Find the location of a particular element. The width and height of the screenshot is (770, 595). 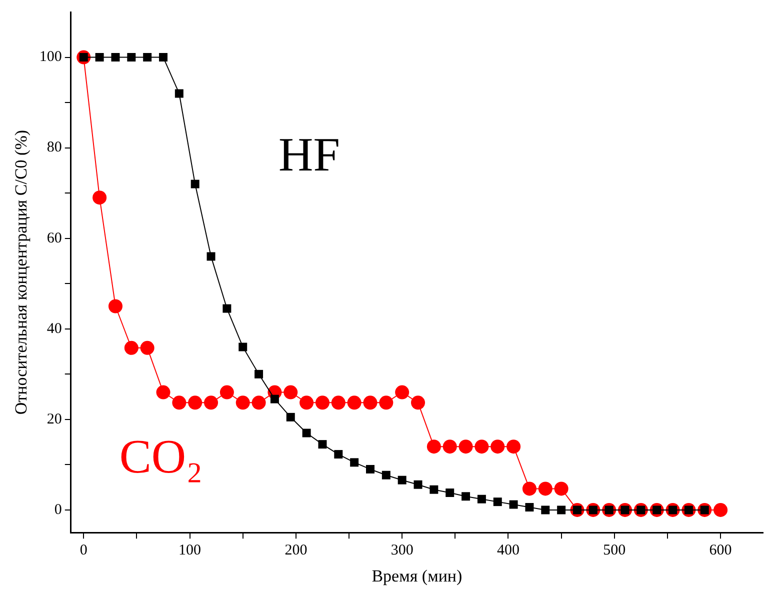

x-tick-label: 400 is located at coordinates (508, 550).